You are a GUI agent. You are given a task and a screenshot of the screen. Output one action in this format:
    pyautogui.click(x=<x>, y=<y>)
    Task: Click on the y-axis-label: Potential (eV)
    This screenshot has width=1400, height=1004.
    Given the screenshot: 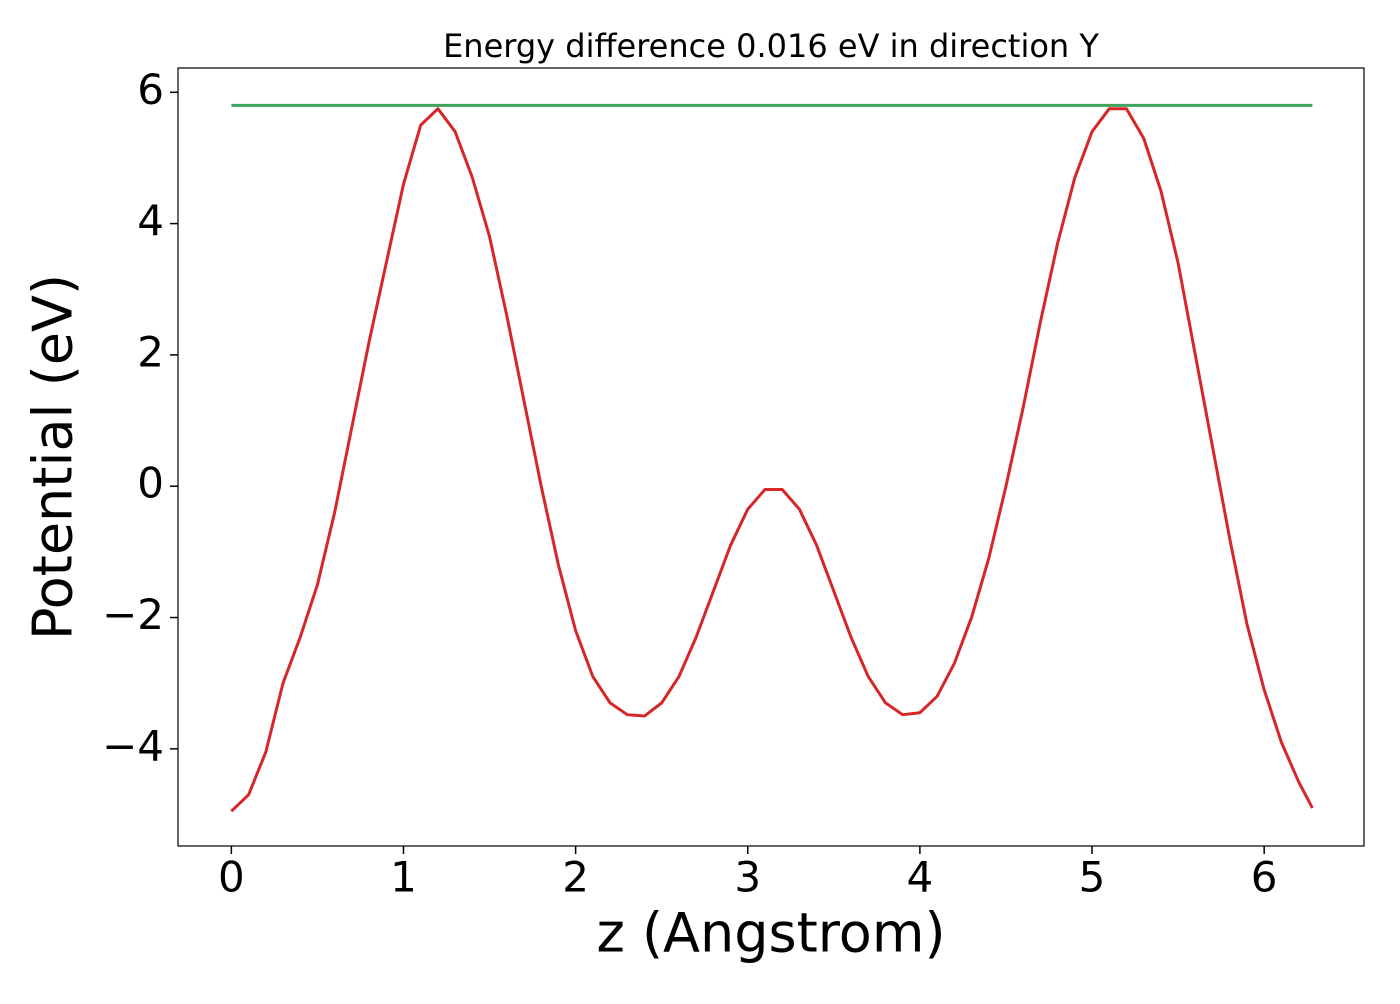 What is the action you would take?
    pyautogui.click(x=53, y=457)
    